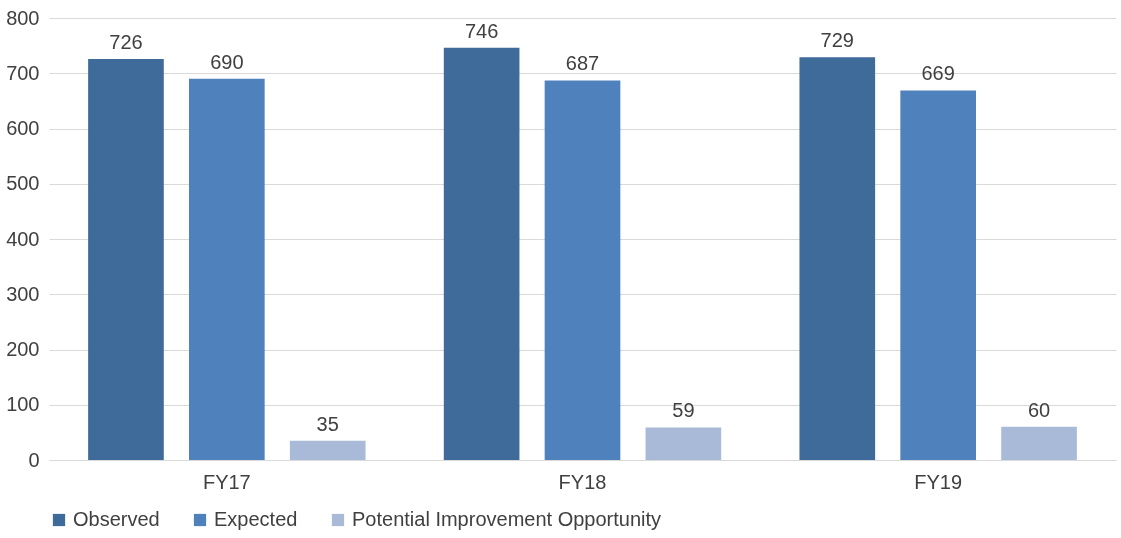 The width and height of the screenshot is (1121, 538). I want to click on x-tick-label: FY19, so click(938, 481).